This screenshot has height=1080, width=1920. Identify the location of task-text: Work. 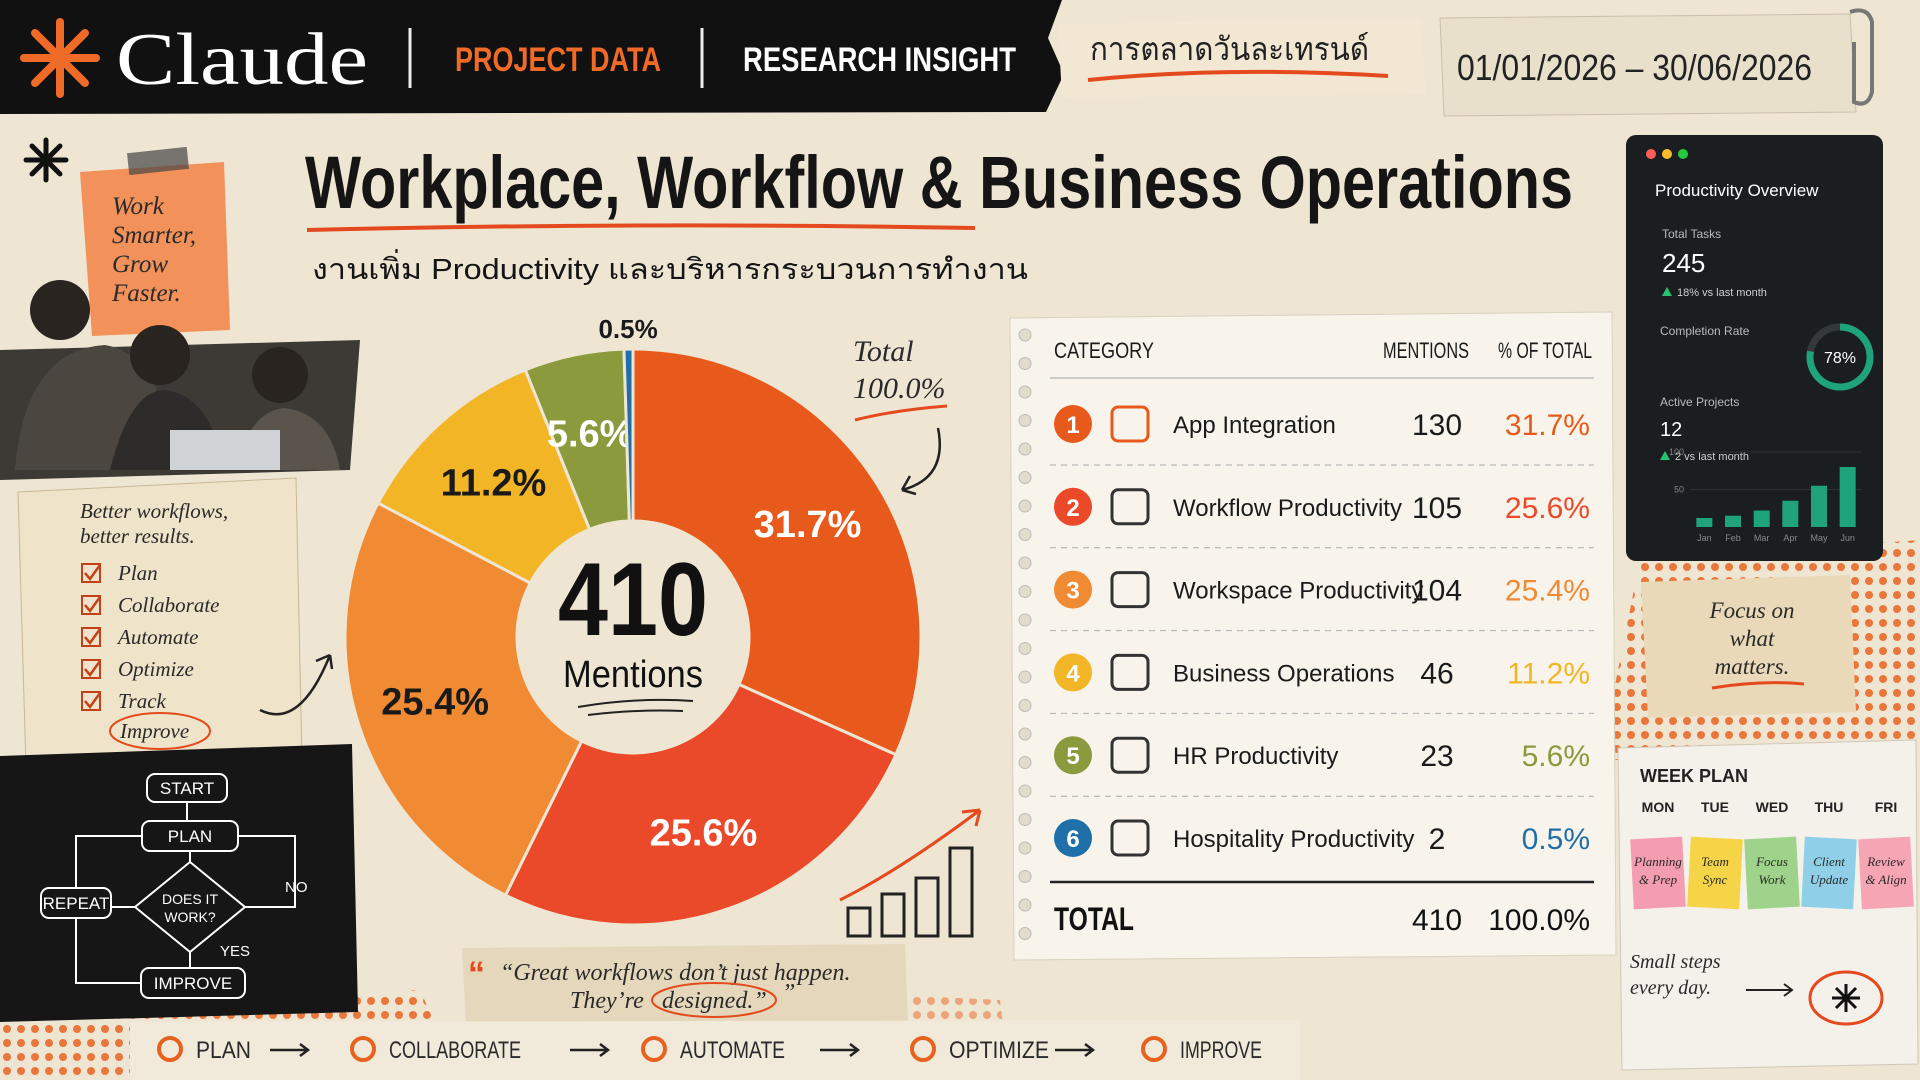
(1772, 879).